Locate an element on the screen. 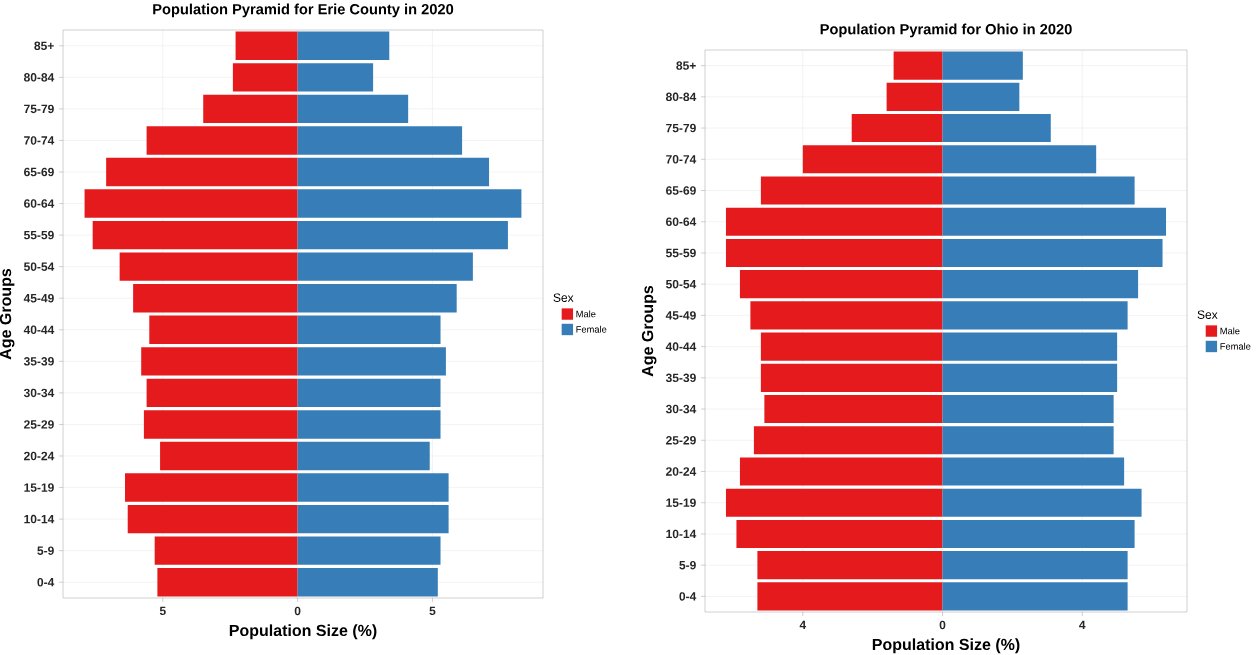 The height and width of the screenshot is (655, 1258). y-tick-label: 15-19 is located at coordinates (39, 487).